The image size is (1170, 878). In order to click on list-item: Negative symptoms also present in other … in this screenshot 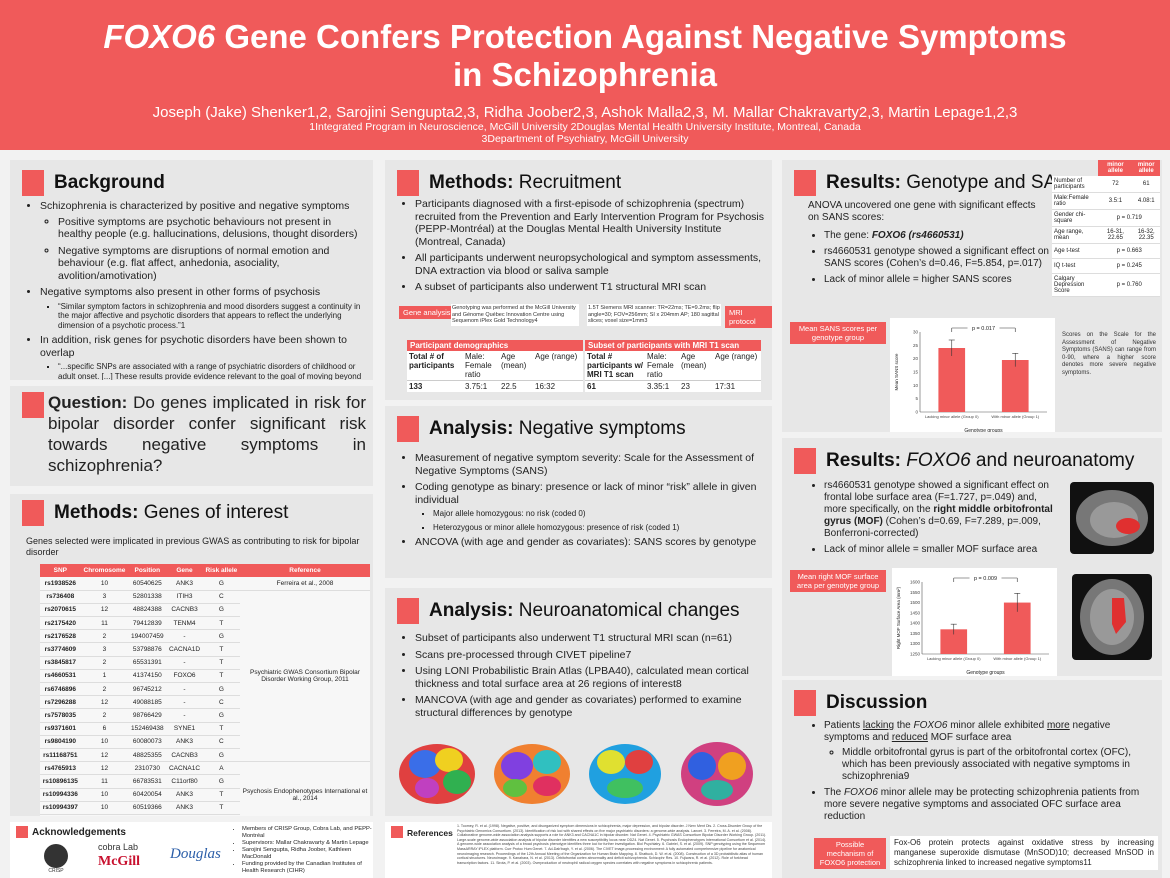, I will do `click(202, 308)`.